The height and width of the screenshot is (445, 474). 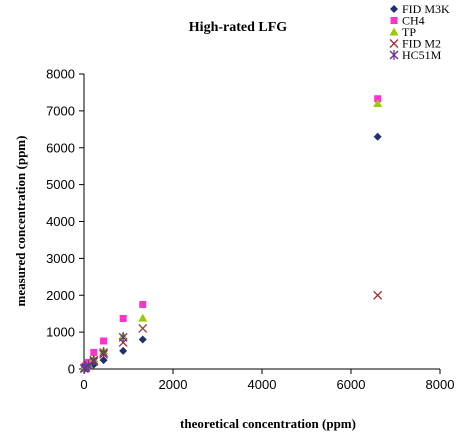 I want to click on y-tick-label: 2000, so click(x=60, y=295).